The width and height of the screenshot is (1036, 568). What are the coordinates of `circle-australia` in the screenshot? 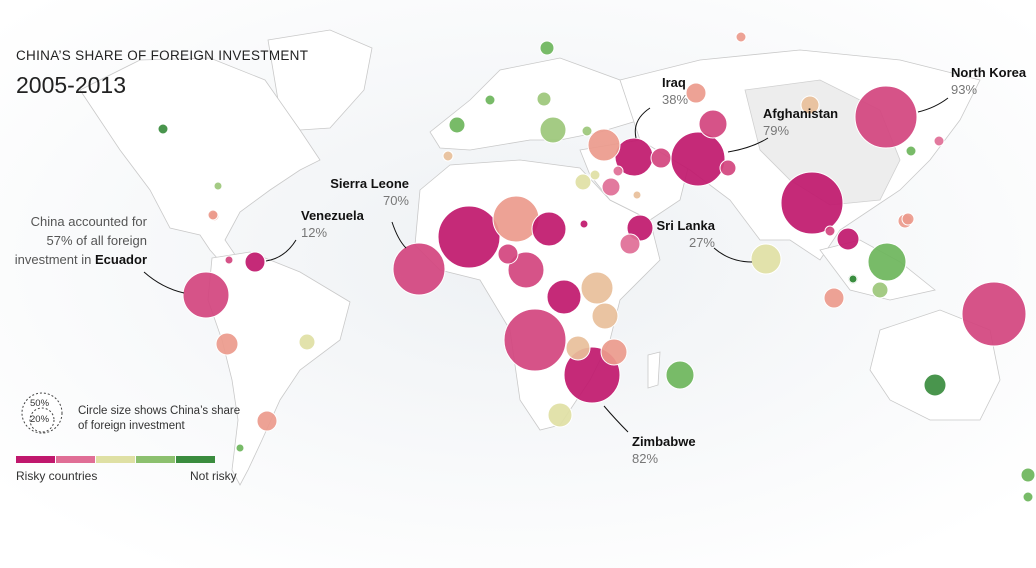 It's located at (935, 385).